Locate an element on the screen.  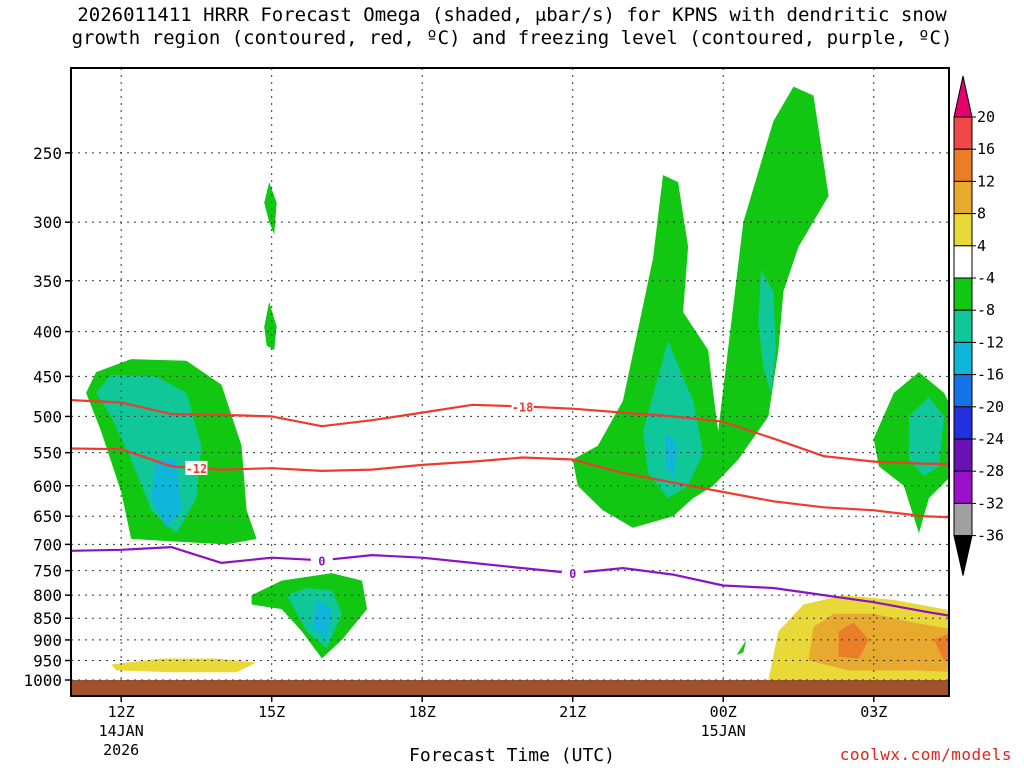
colorbar-label: 20 is located at coordinates (986, 117).